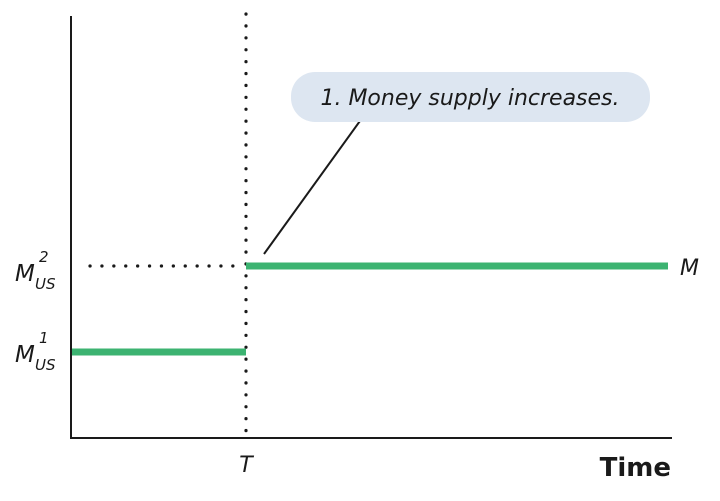 The height and width of the screenshot is (501, 720). Describe the element at coordinates (635, 468) in the screenshot. I see `x-axis-label: Time` at that location.